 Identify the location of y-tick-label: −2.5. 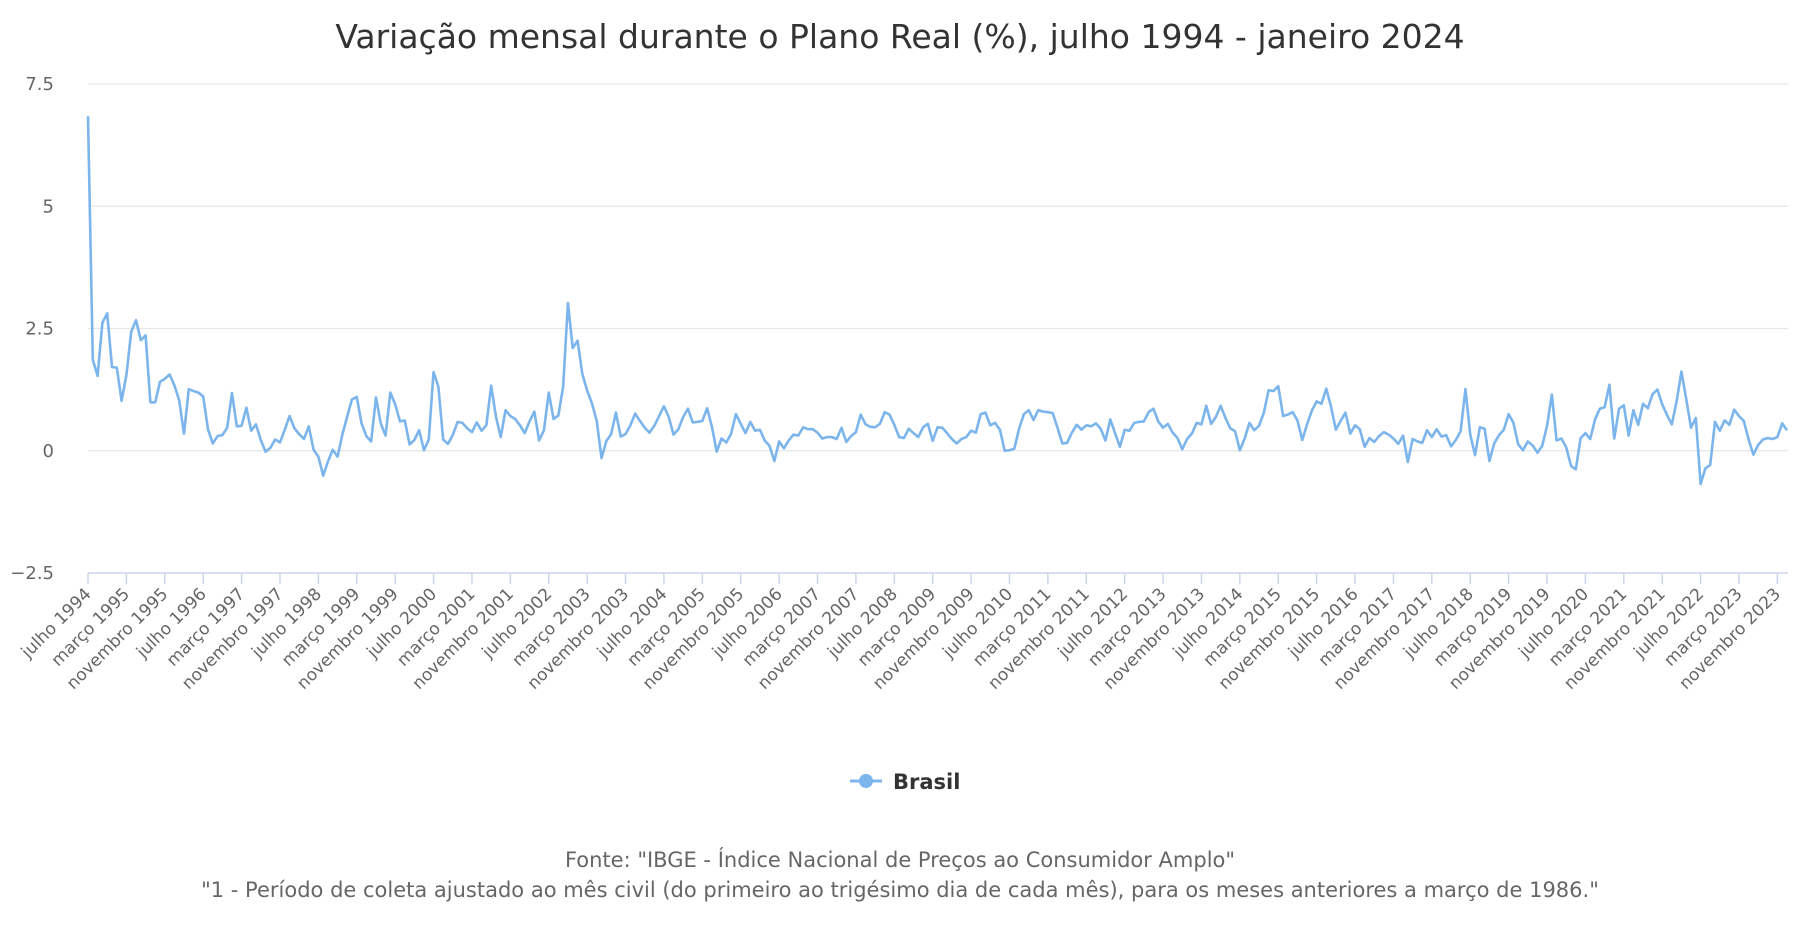
(32, 573).